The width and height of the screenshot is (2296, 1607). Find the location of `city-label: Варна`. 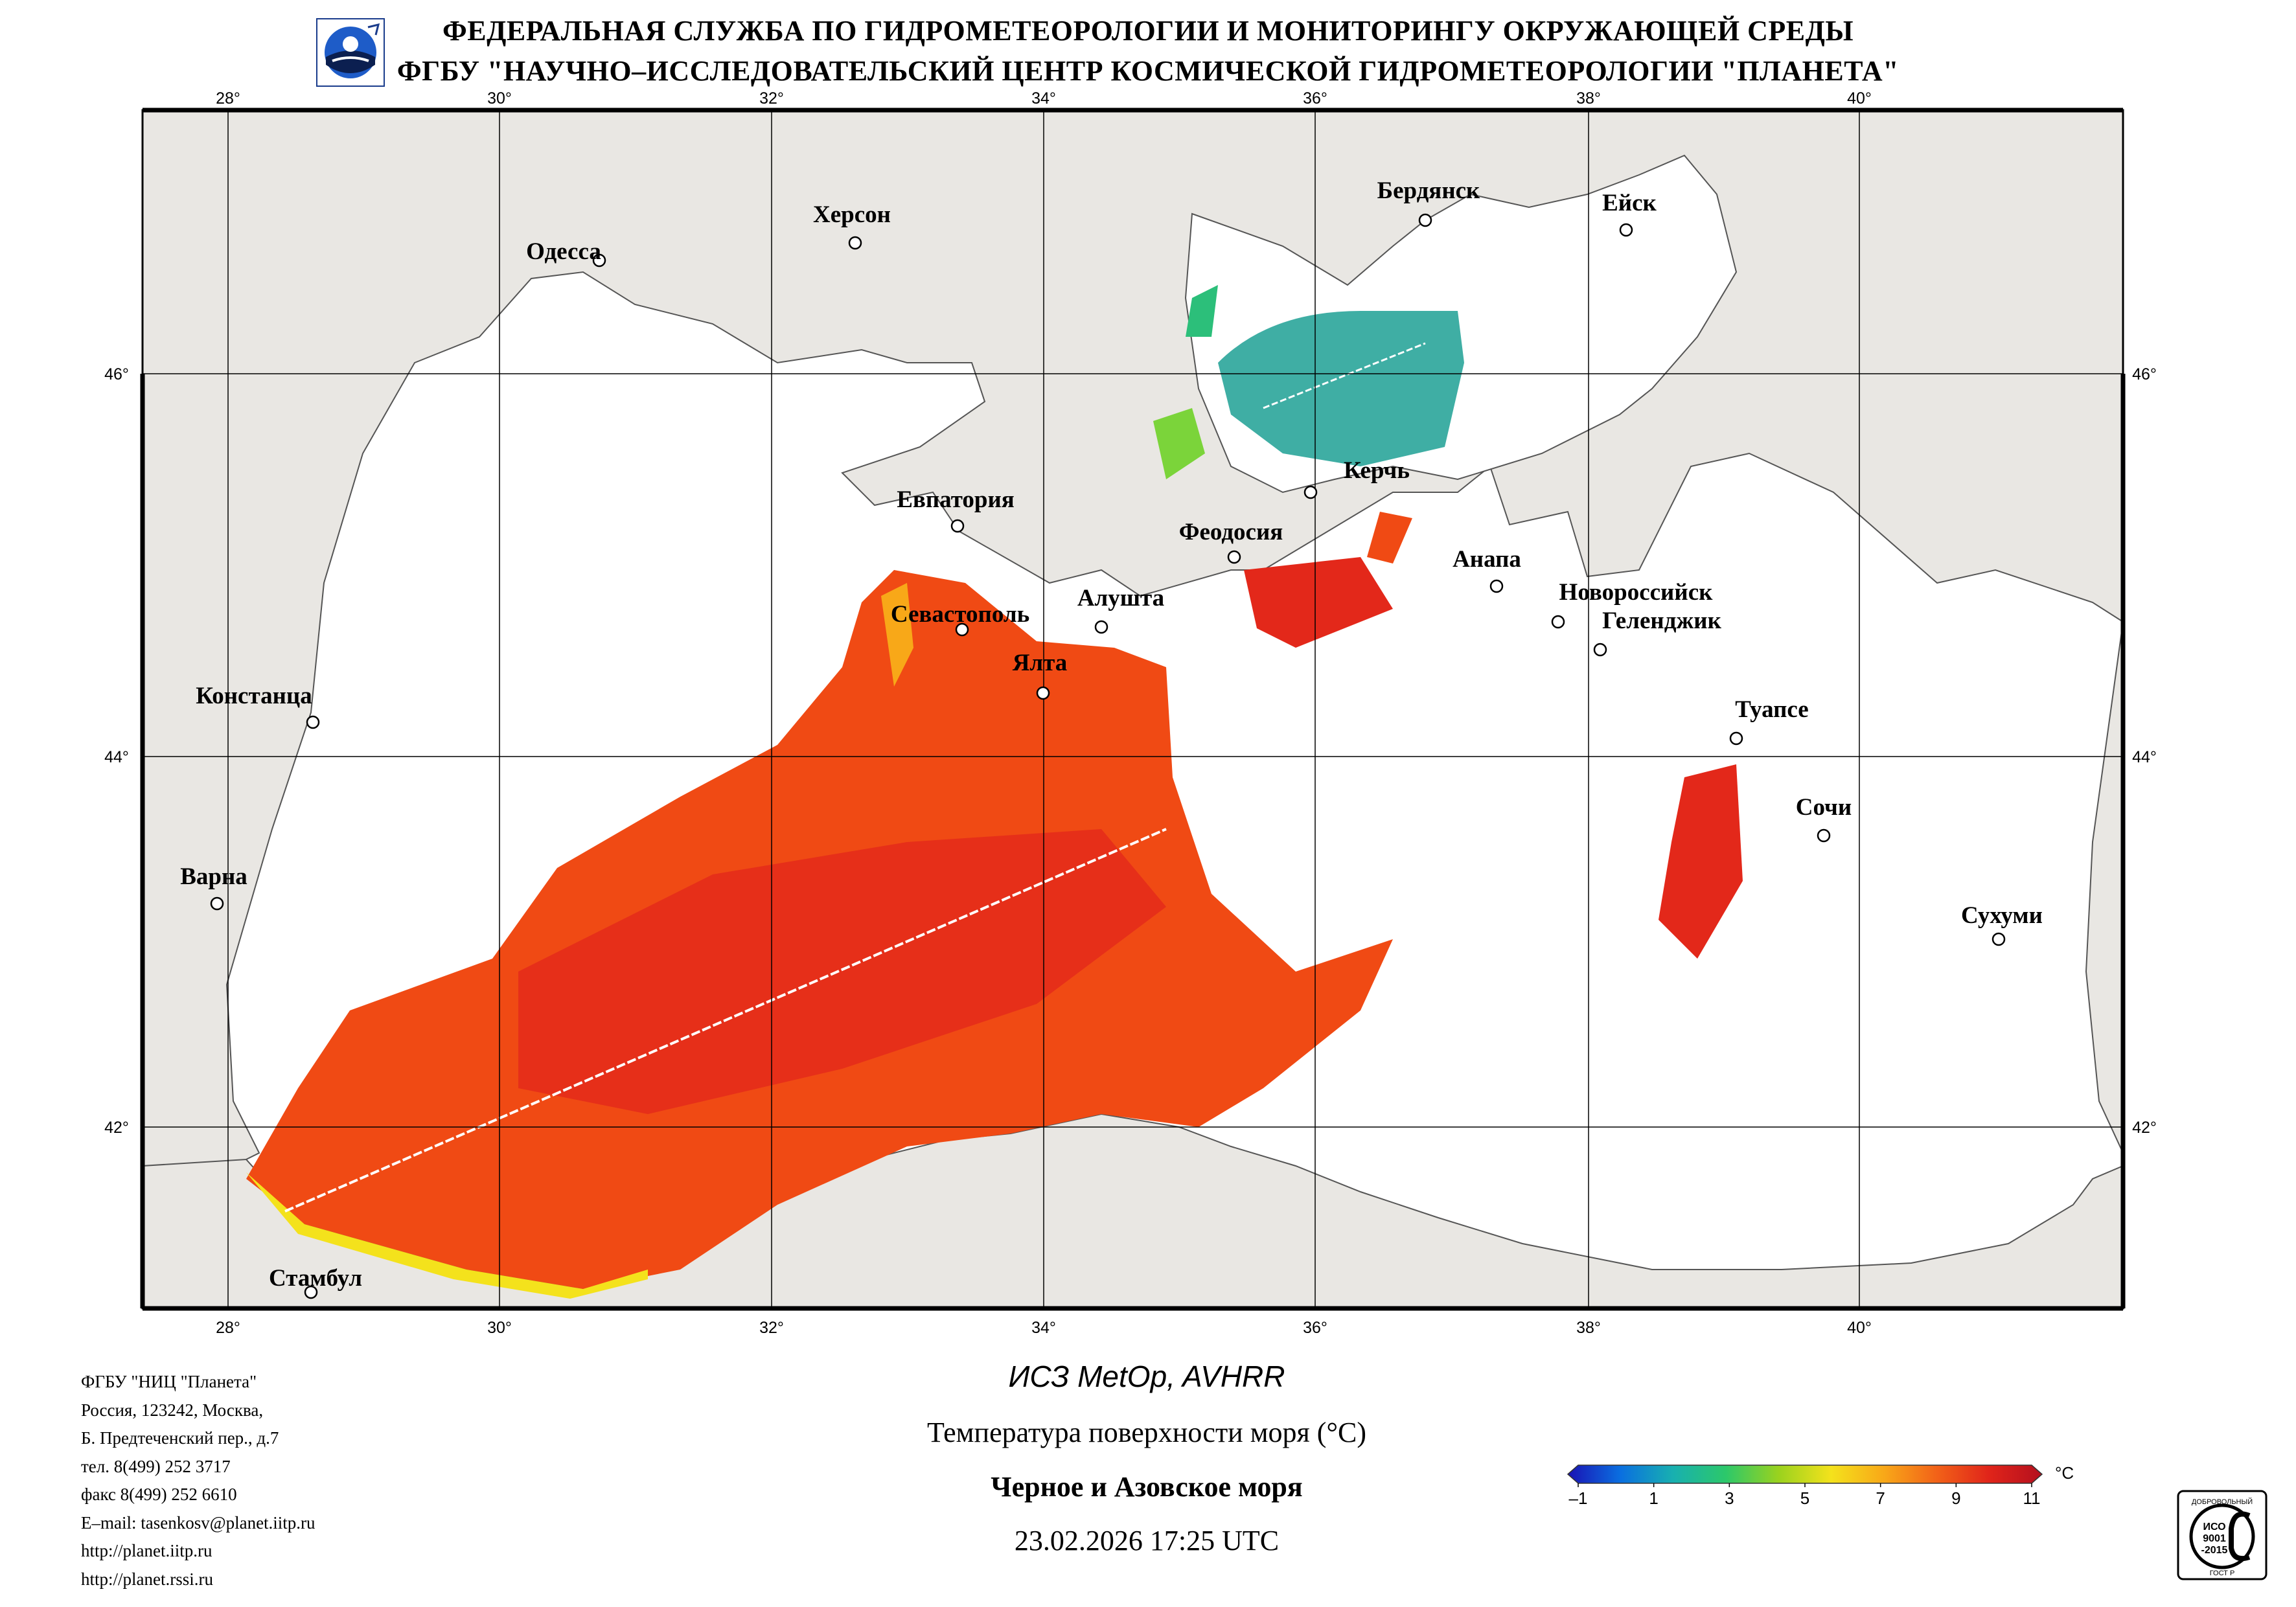

city-label: Варна is located at coordinates (214, 876).